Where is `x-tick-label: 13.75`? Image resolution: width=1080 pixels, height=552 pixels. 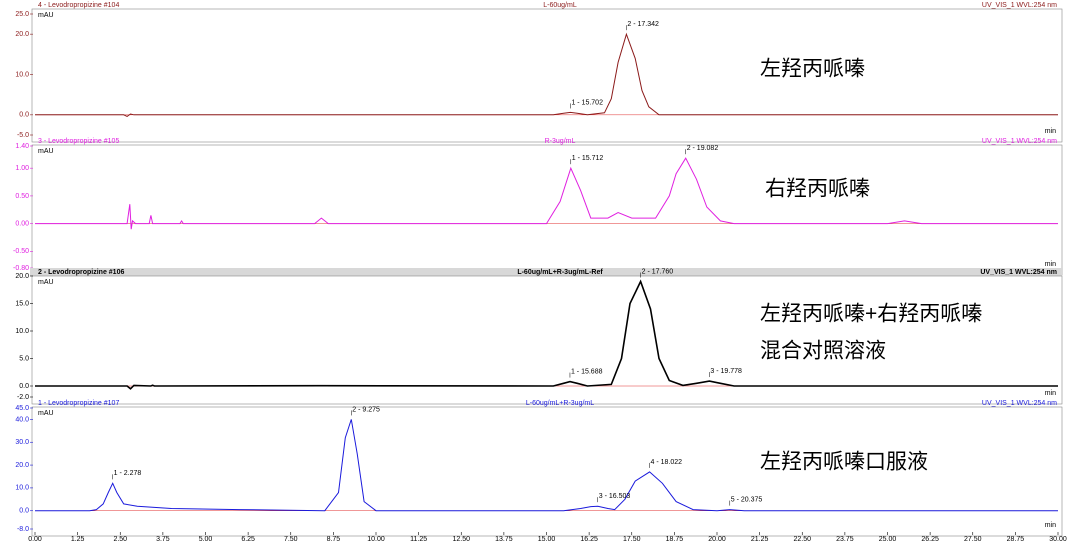
x-tick-label: 13.75 is located at coordinates (504, 539).